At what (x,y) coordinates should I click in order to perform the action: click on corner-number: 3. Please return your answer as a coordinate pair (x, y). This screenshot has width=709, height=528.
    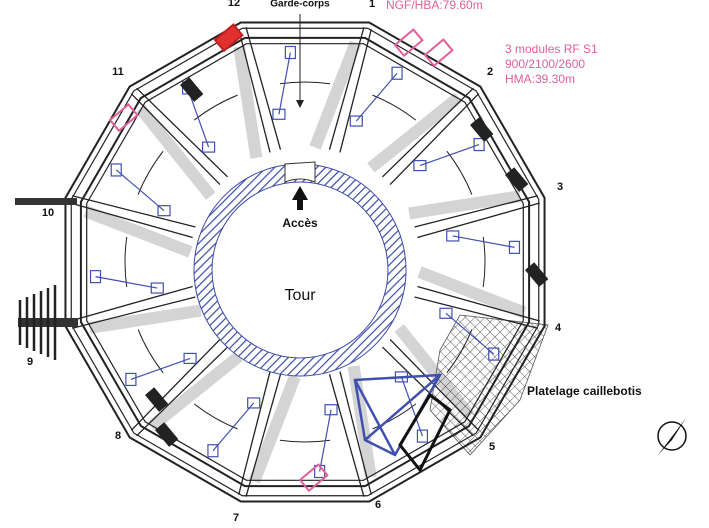
    Looking at the image, I should click on (560, 187).